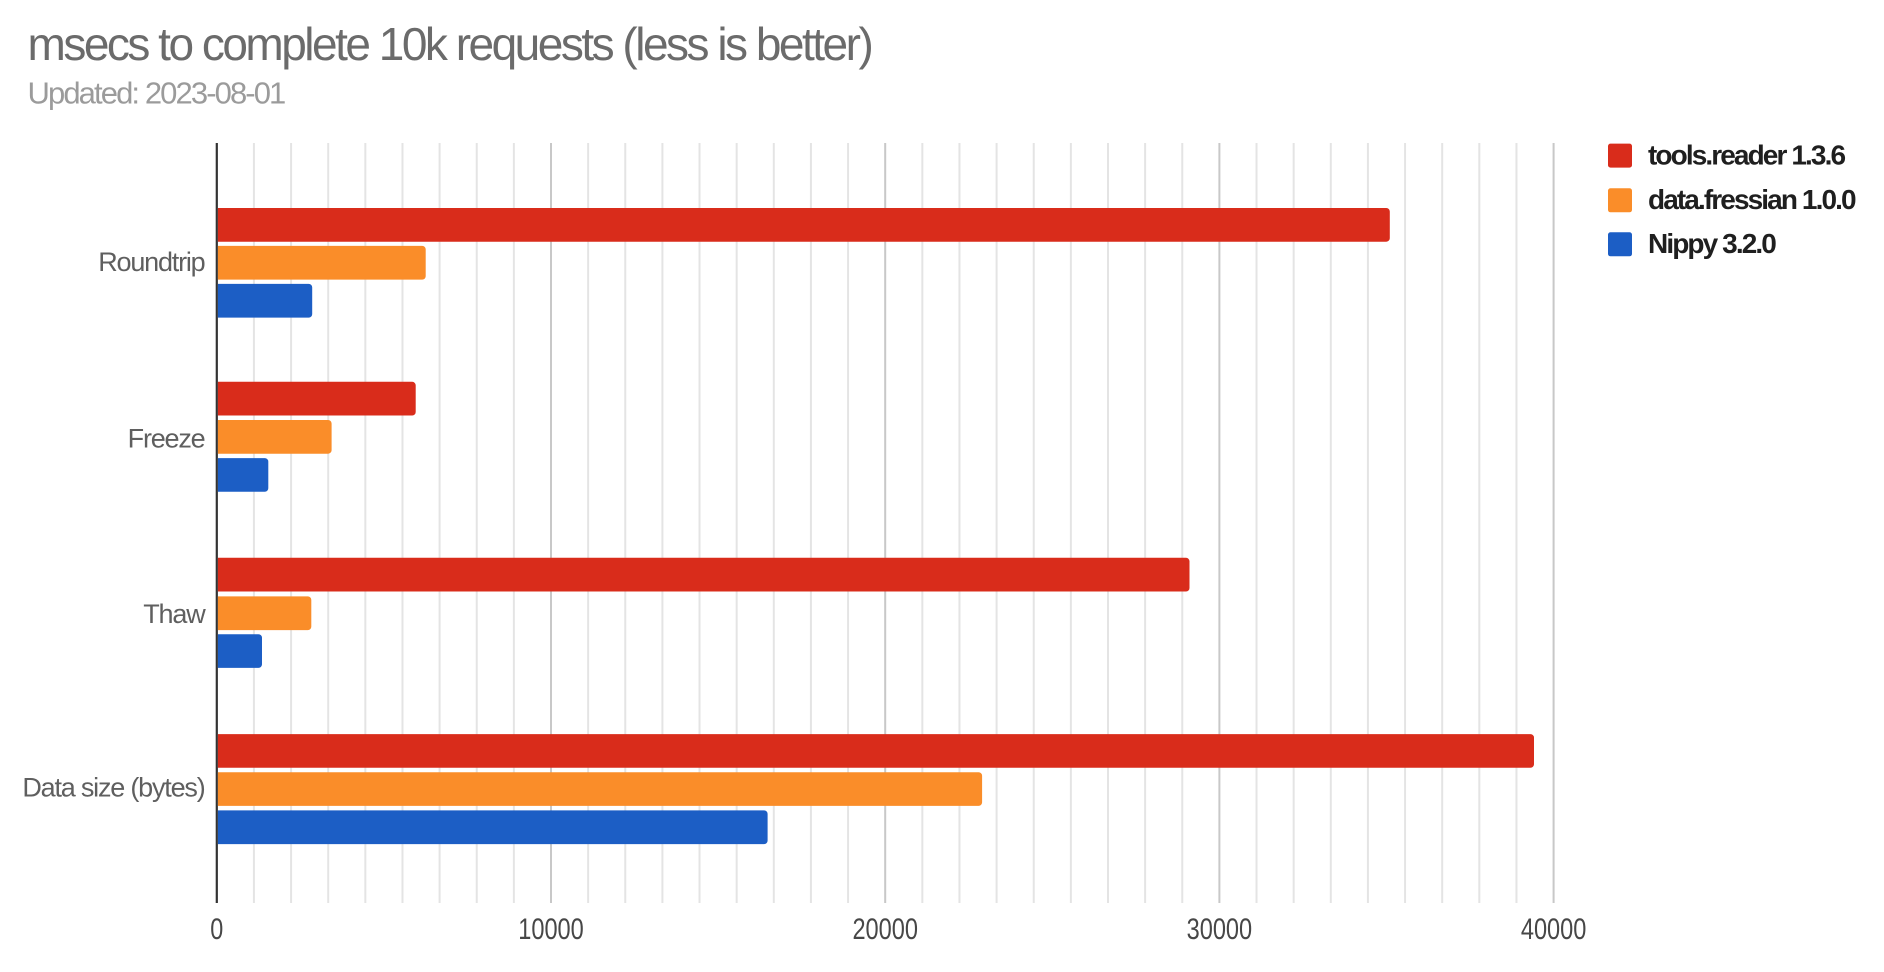 The width and height of the screenshot is (1884, 972). What do you see at coordinates (1554, 929) in the screenshot?
I see `svg-text: 40000` at bounding box center [1554, 929].